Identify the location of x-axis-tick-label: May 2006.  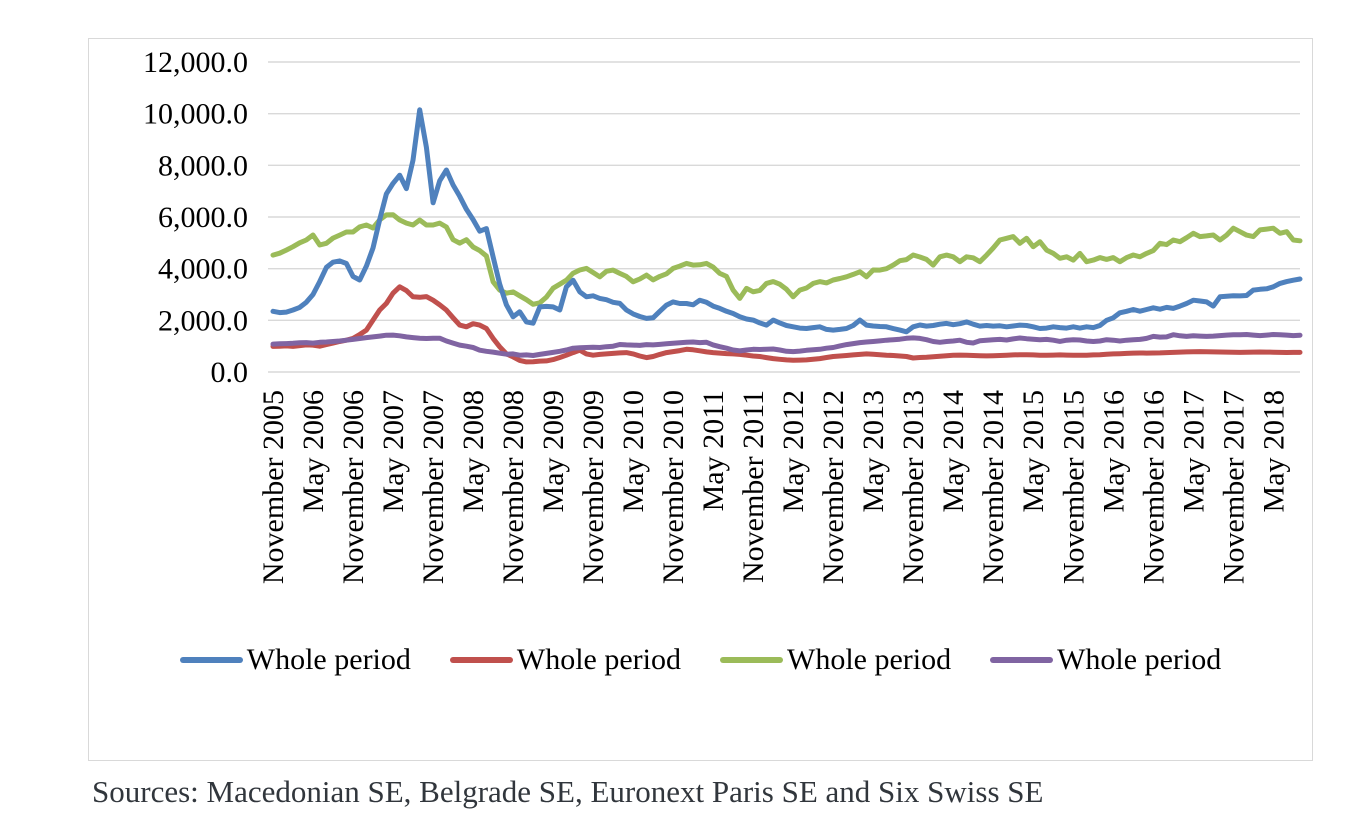
(313, 451).